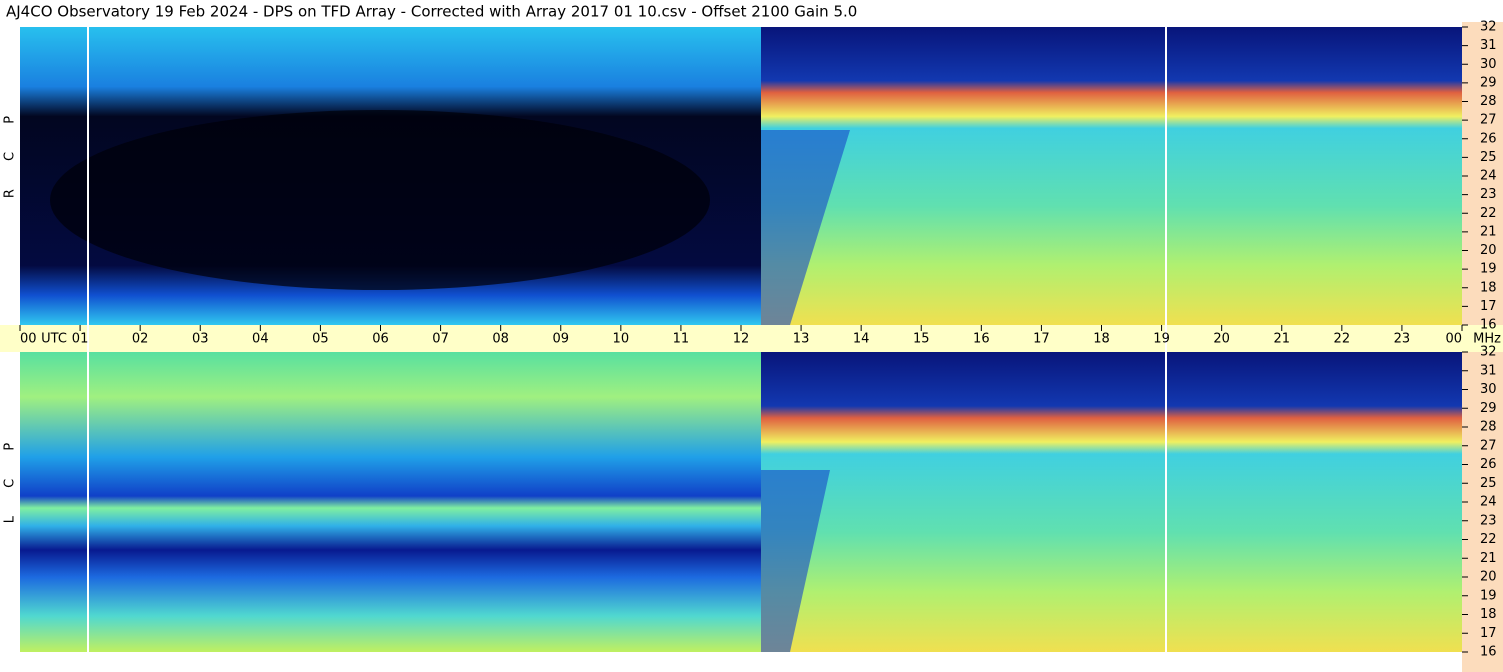  Describe the element at coordinates (795, 561) in the screenshot. I see `spectrogram-lcp-edge` at that location.